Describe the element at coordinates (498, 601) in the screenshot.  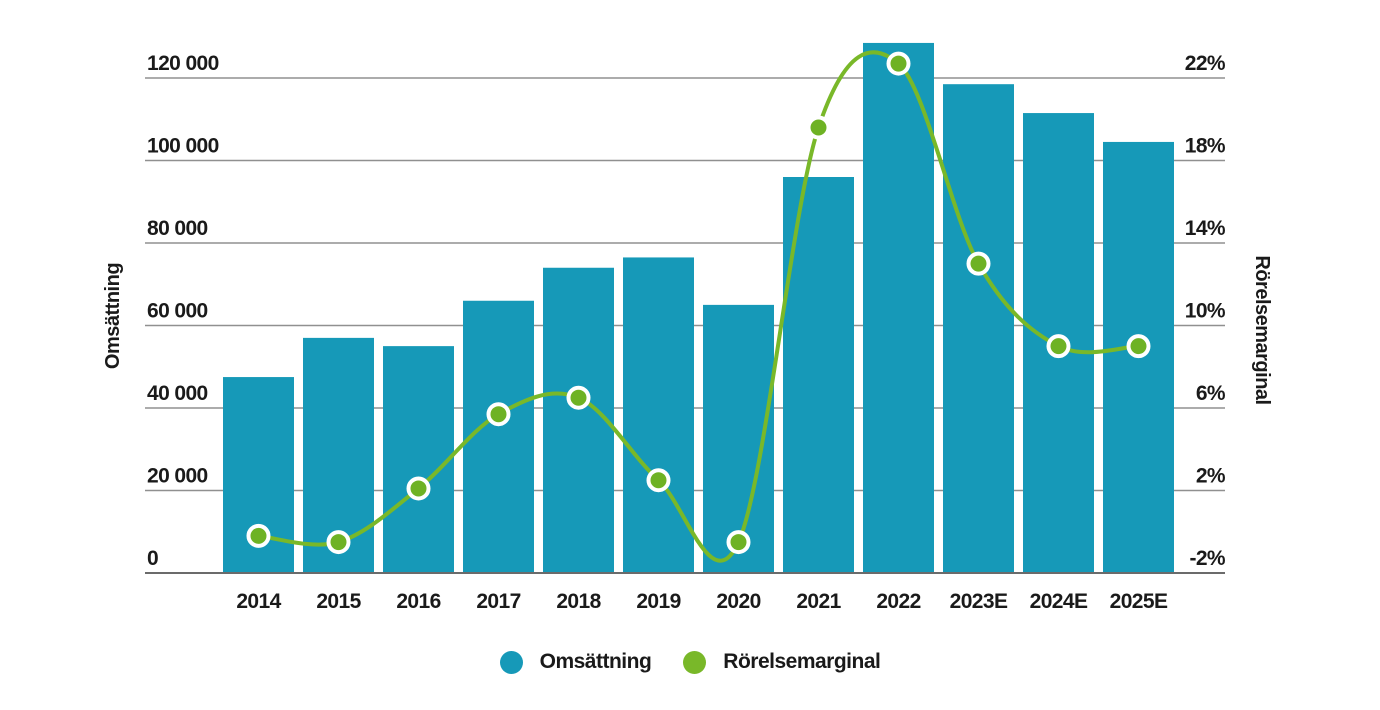
I see `year-label-2017: 2017` at that location.